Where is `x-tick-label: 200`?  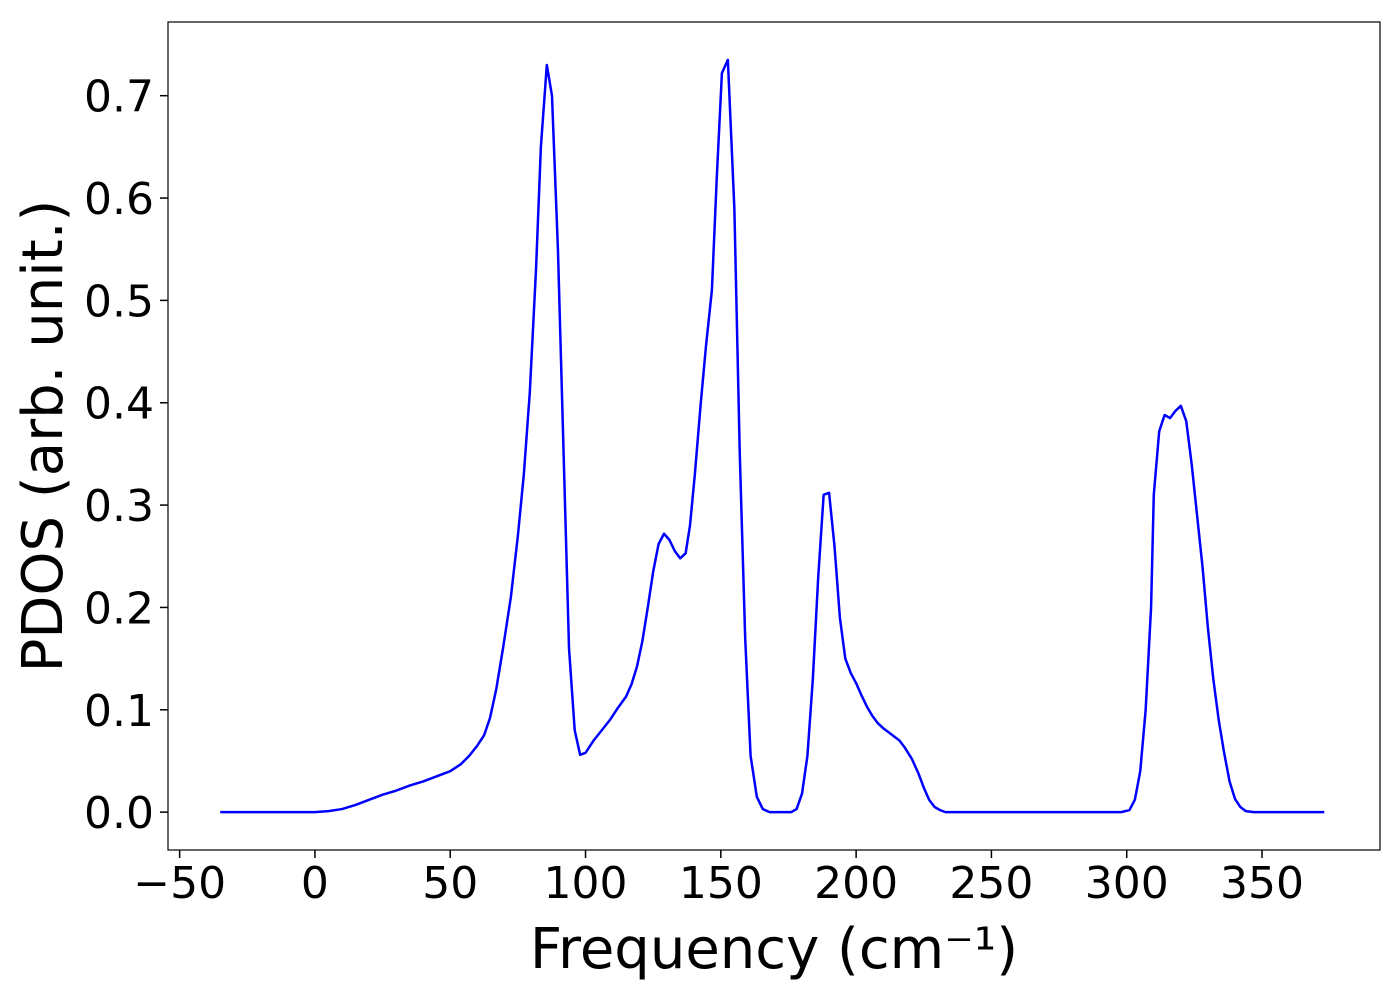 x-tick-label: 200 is located at coordinates (856, 883).